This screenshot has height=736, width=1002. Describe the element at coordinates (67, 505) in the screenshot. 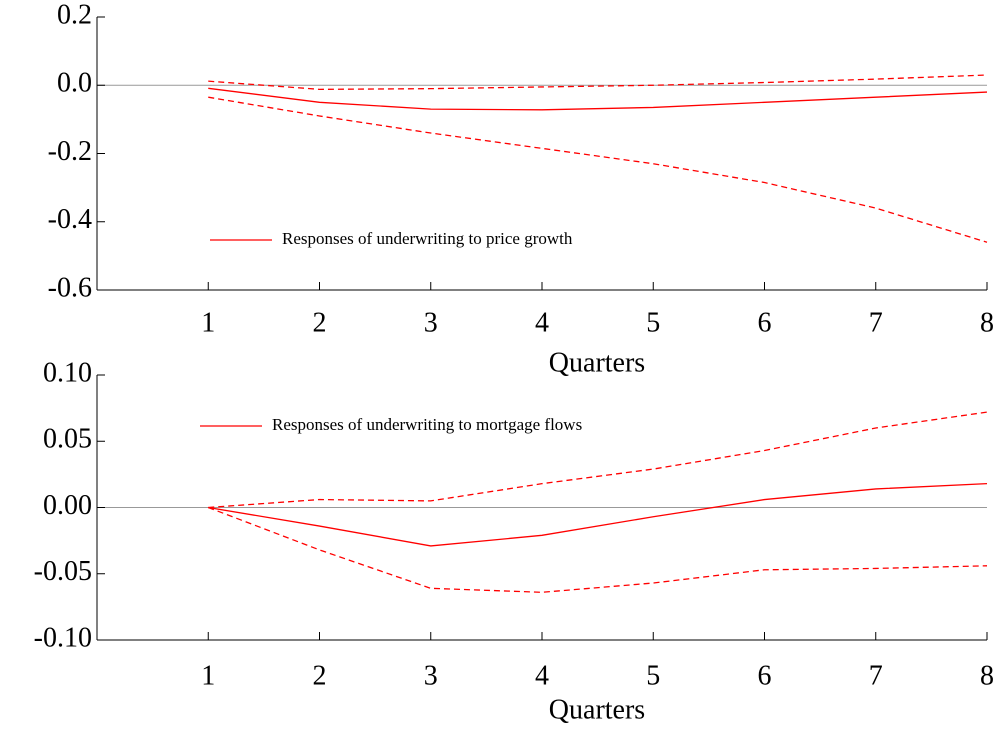

I see `y-tick-label: 0.00` at that location.